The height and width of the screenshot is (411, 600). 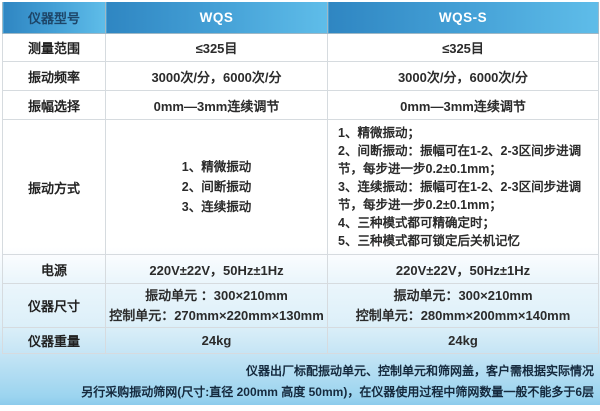 What do you see at coordinates (216, 76) in the screenshot?
I see `value-wqs: 3000次/分，6000次/分` at bounding box center [216, 76].